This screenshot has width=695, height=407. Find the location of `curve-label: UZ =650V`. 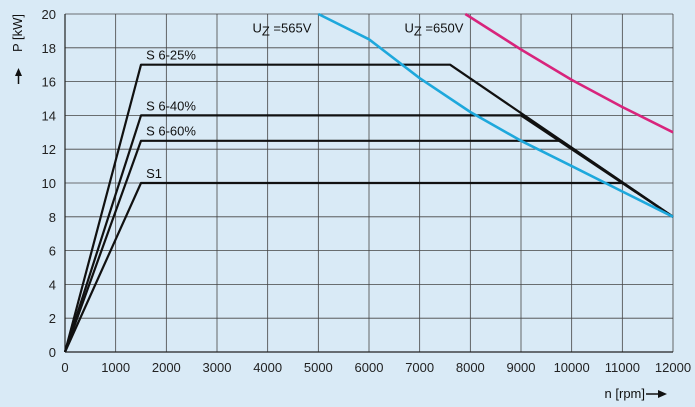

curve-label: UZ =650V is located at coordinates (433, 30).